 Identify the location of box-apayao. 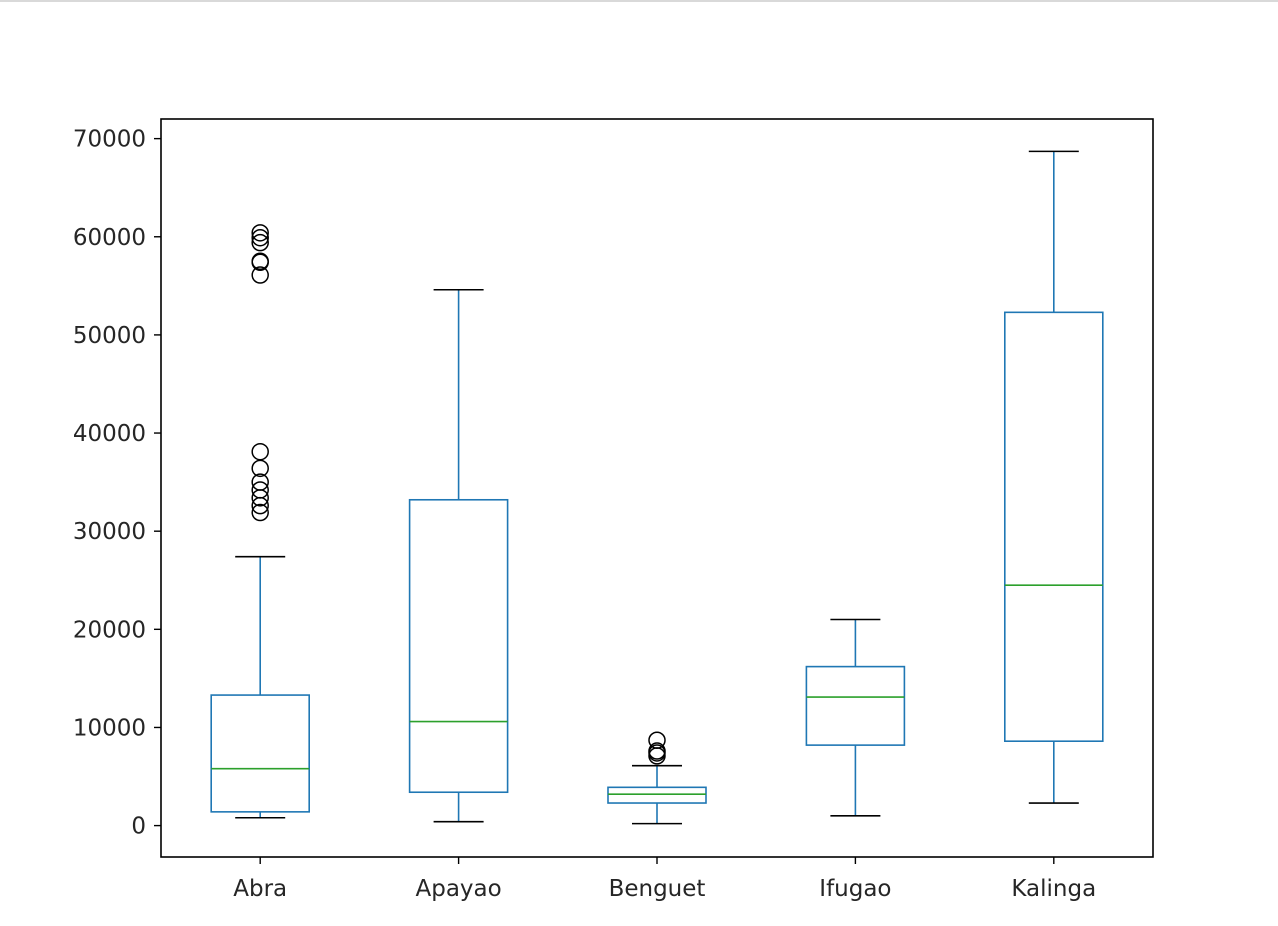
(458, 646).